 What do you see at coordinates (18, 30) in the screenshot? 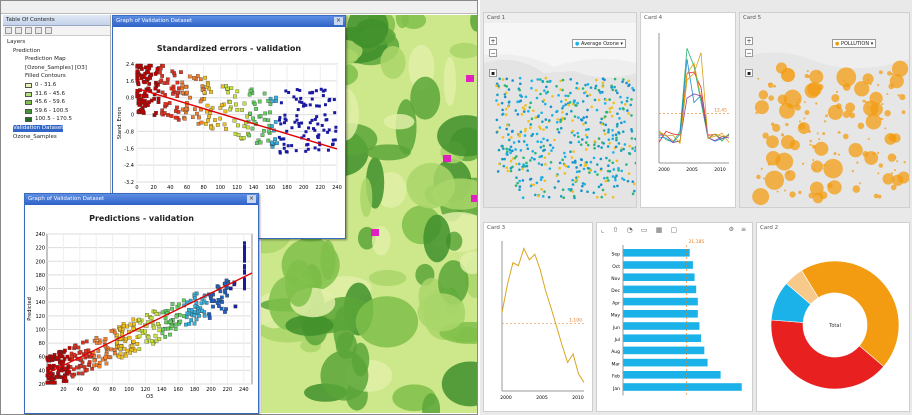
I see `list-by-source-icon` at bounding box center [18, 30].